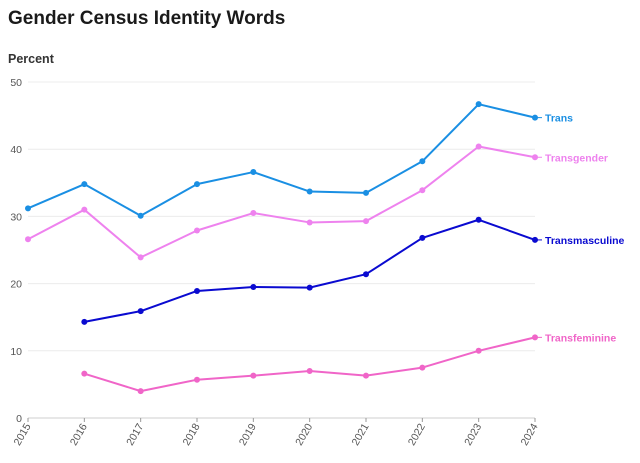 This screenshot has height=463, width=640. Describe the element at coordinates (530, 434) in the screenshot. I see `x-tick-label: 2024` at that location.